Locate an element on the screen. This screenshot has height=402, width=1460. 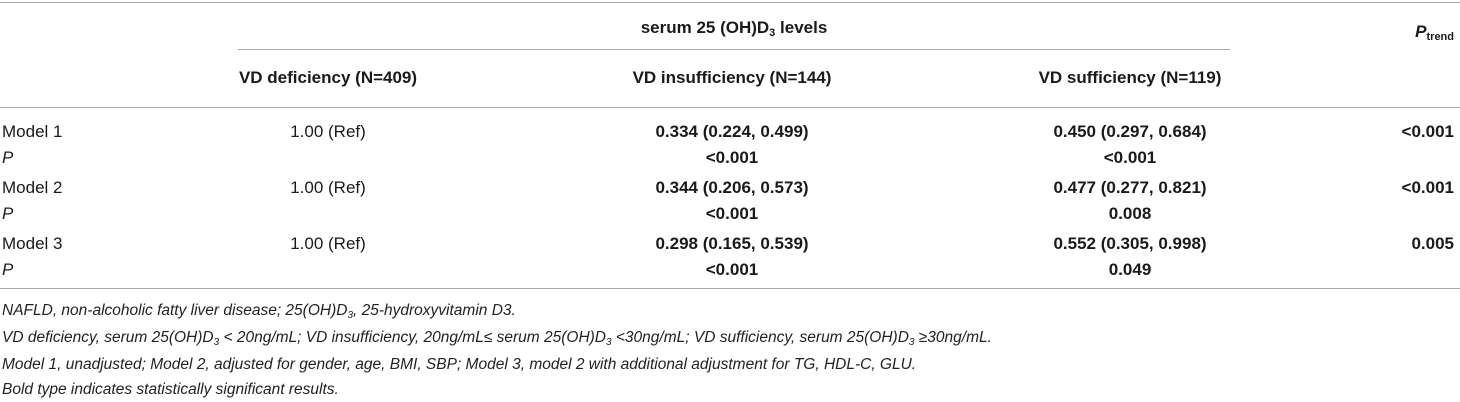
cell-p3-insufficiency: <0.001 is located at coordinates (732, 269).